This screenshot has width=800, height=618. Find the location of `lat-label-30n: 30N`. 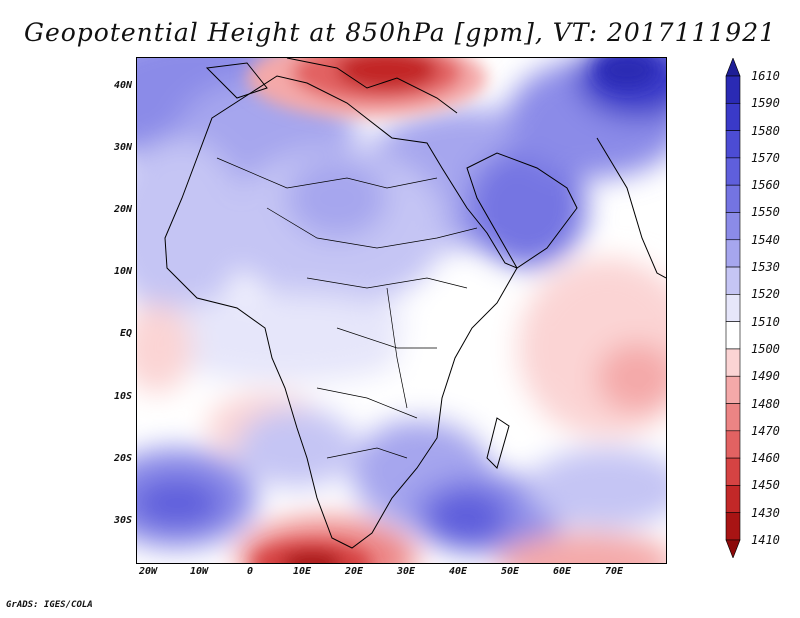

lat-label-30n: 30N is located at coordinates (122, 147).